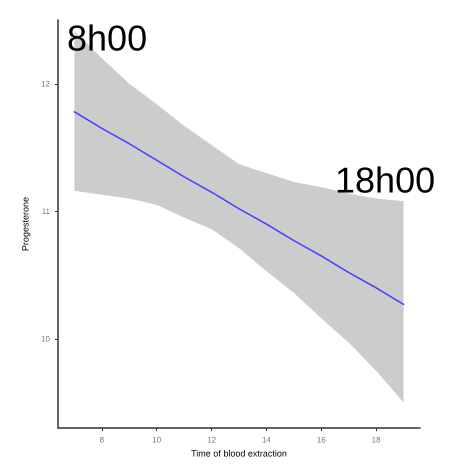 The height and width of the screenshot is (471, 468). I want to click on x-tick-label: 14, so click(267, 440).